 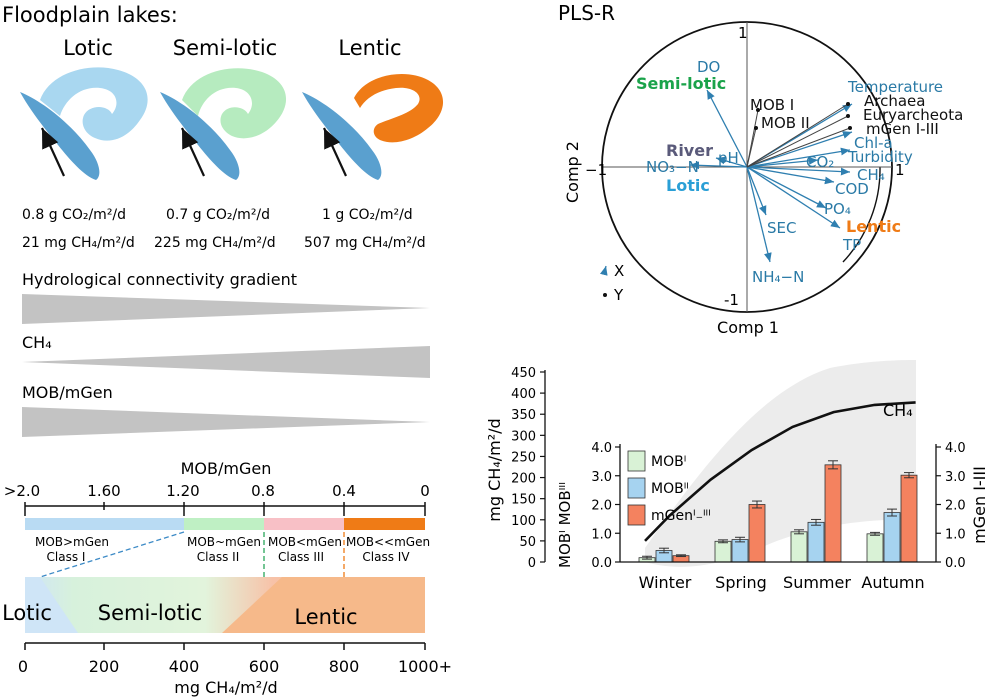 What do you see at coordinates (218, 215) in the screenshot?
I see `semilotic-co2: 0.7 g CO₂/m²/d` at bounding box center [218, 215].